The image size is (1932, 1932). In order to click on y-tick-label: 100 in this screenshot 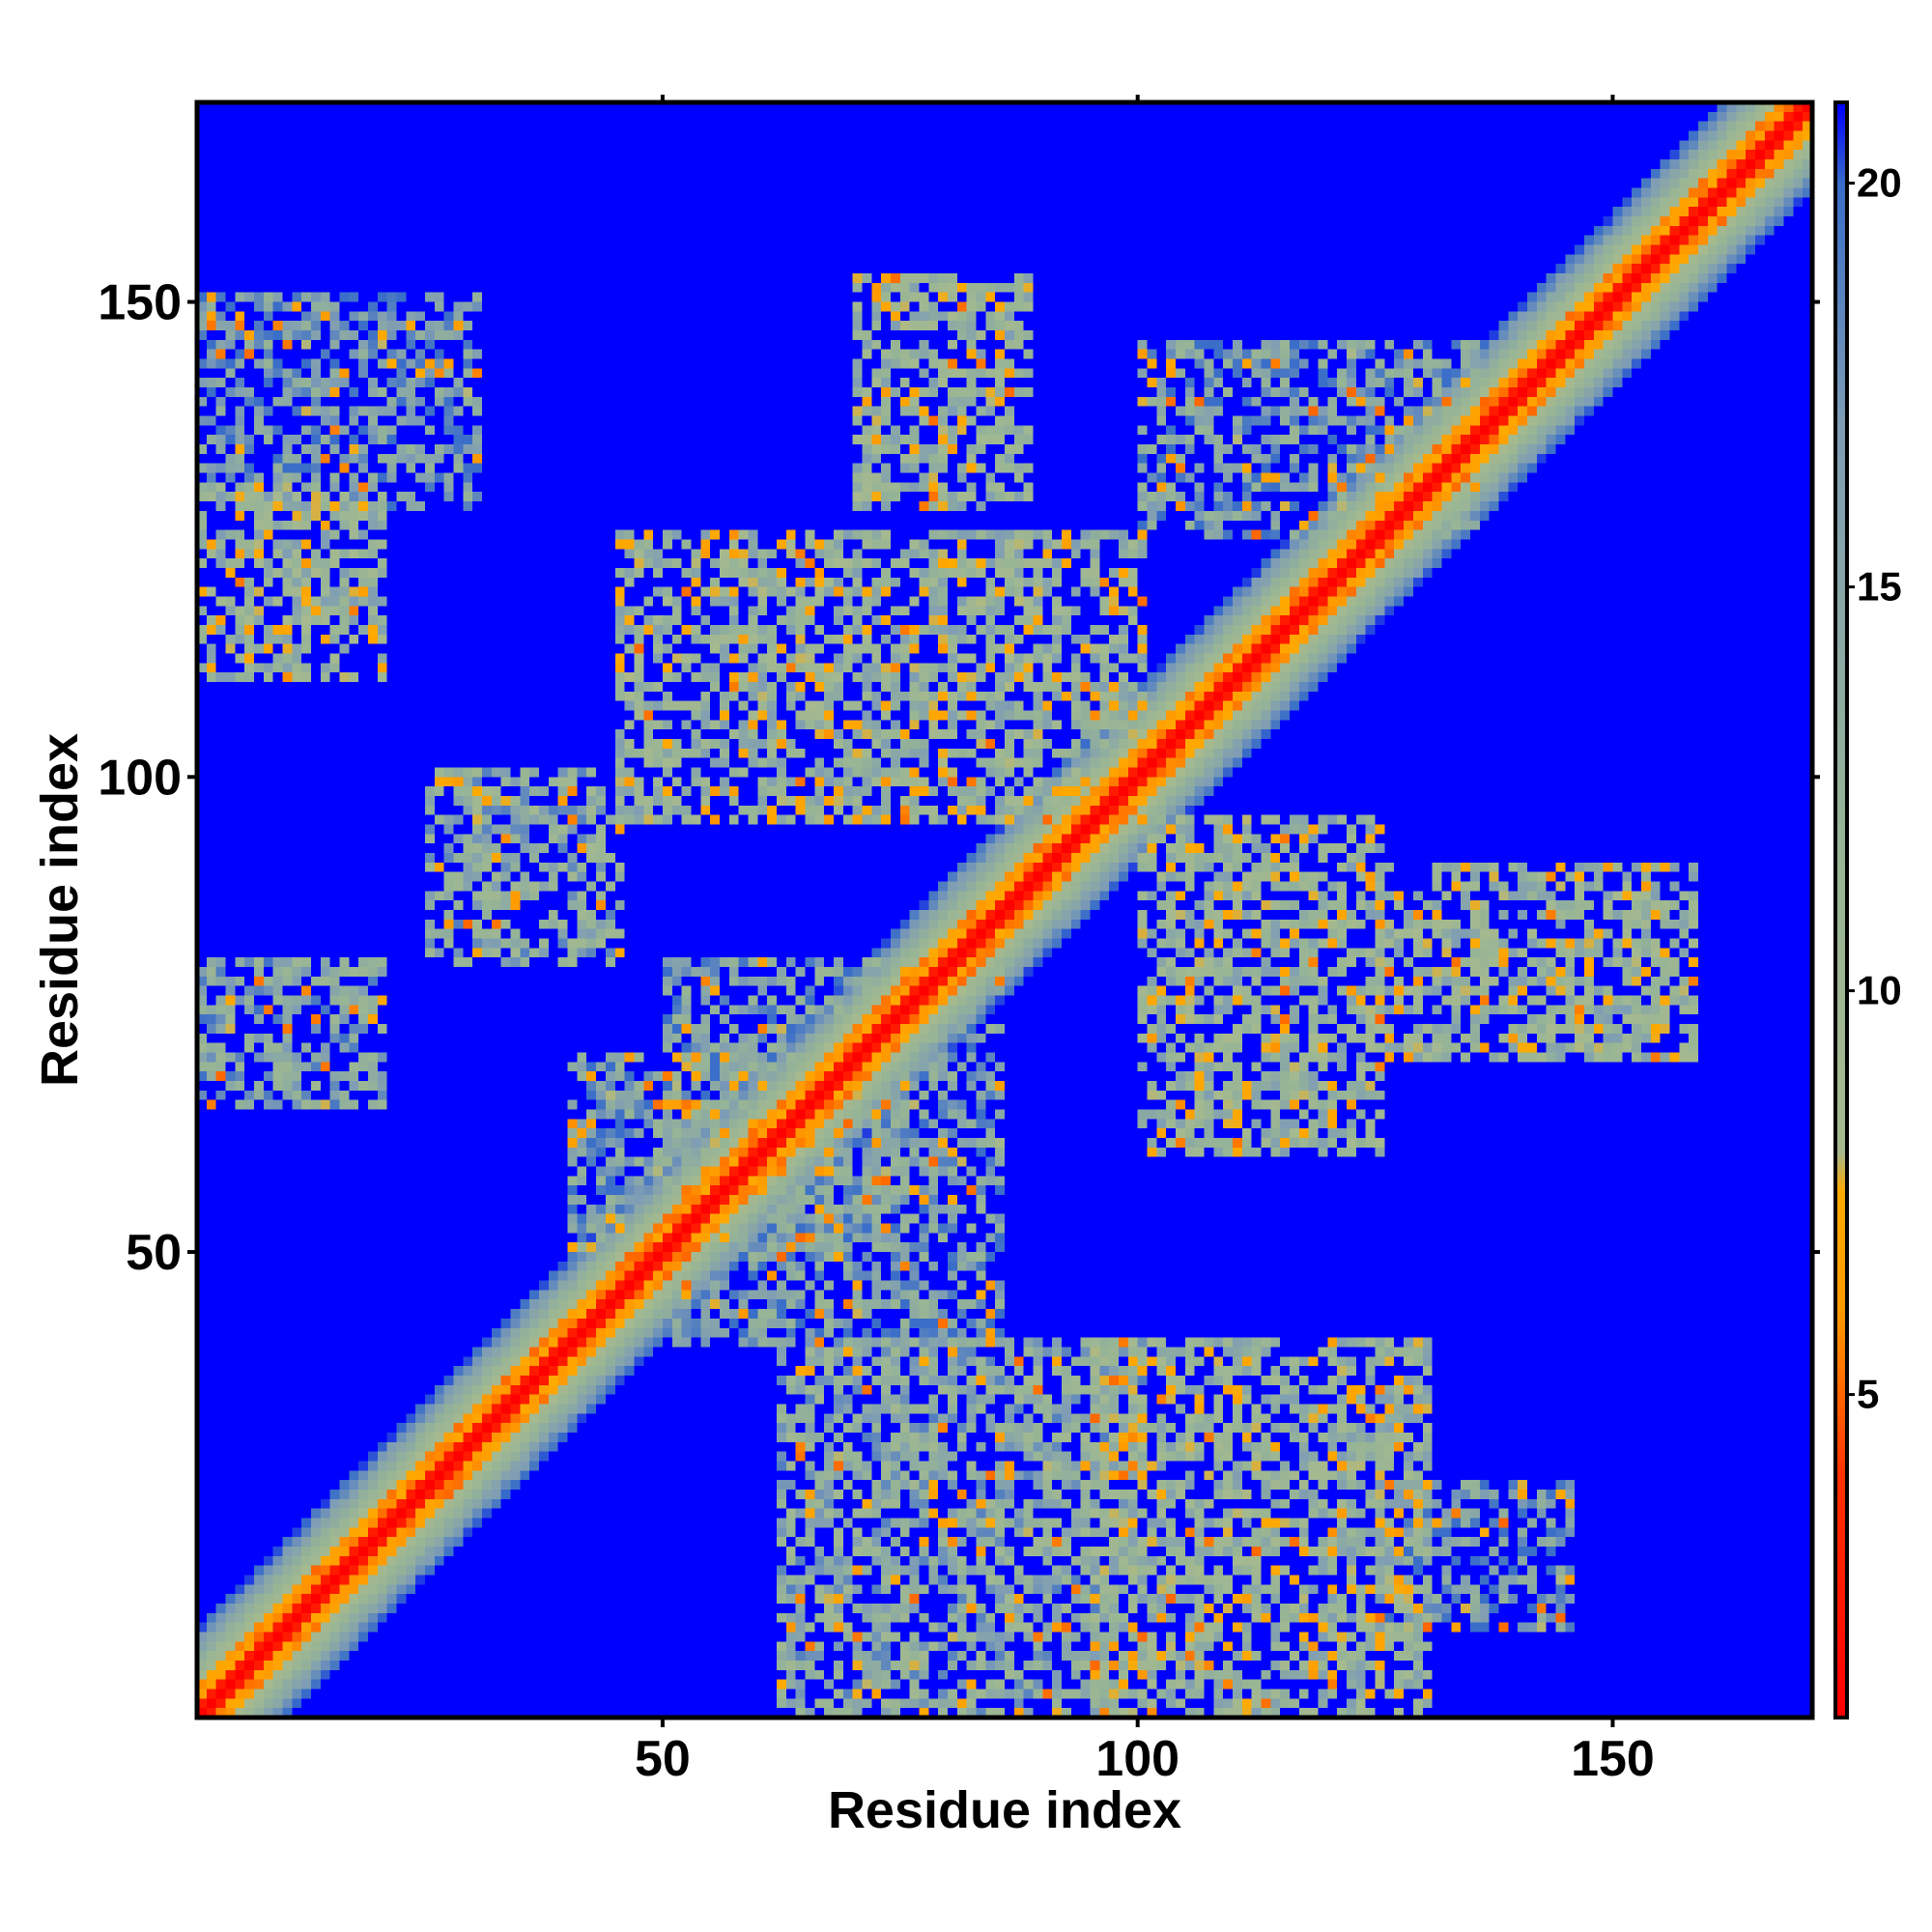, I will do `click(140, 778)`.